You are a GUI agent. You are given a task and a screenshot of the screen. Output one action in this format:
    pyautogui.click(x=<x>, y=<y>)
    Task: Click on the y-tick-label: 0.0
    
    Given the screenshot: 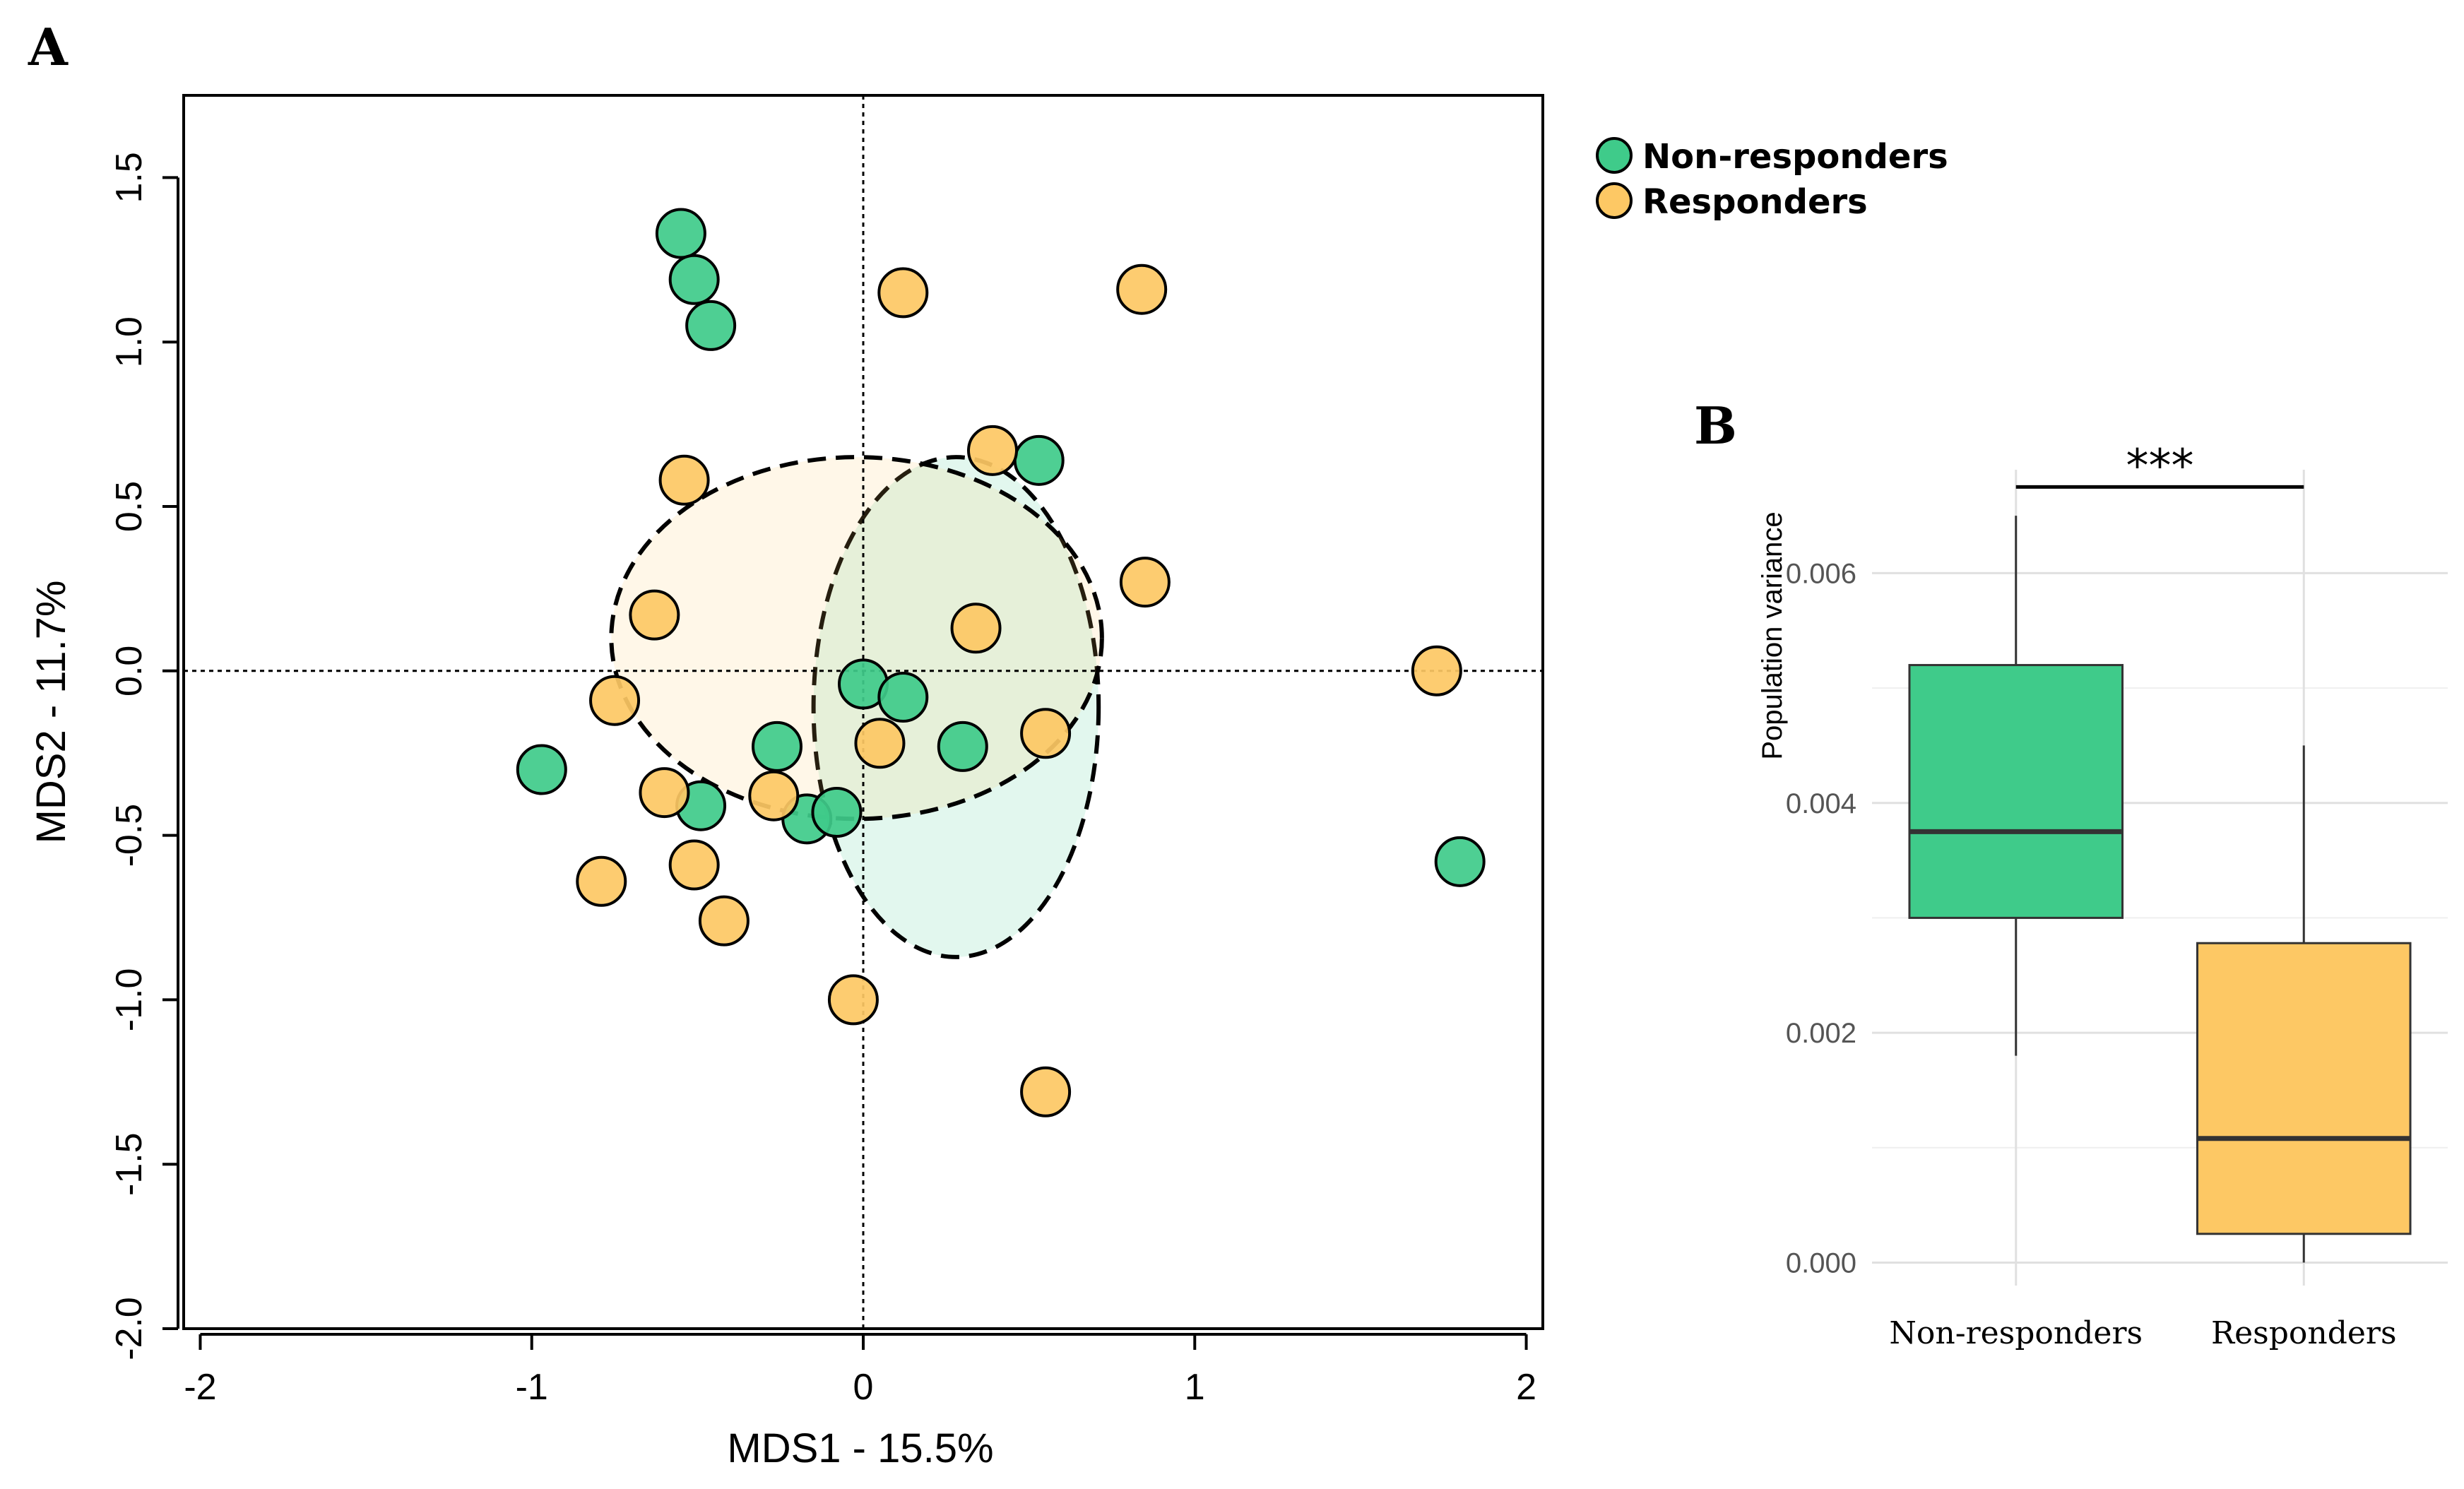 What is the action you would take?
    pyautogui.click(x=129, y=671)
    